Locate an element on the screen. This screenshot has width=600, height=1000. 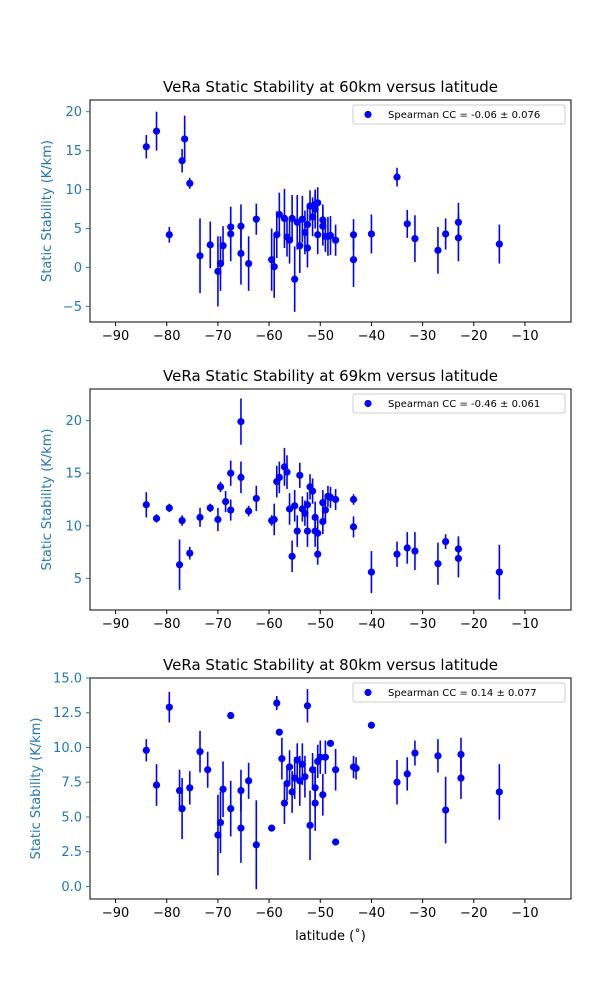
y-tick-label: 20 is located at coordinates (73, 112).